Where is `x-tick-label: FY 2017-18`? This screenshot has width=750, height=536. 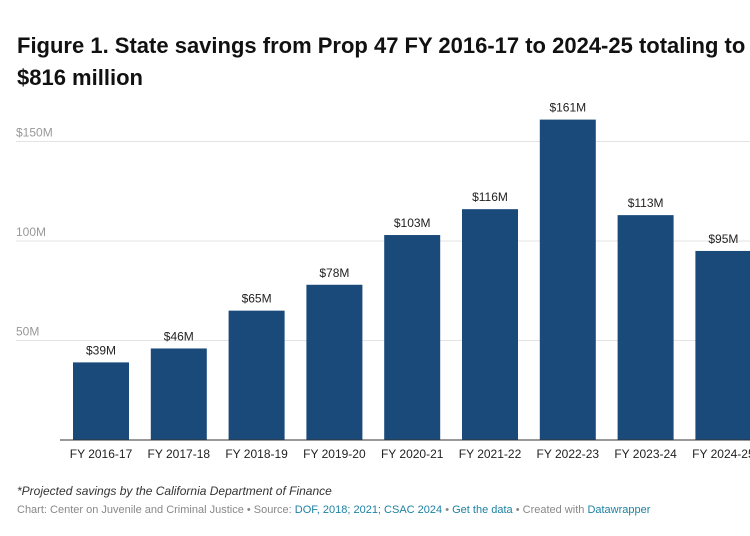 x-tick-label: FY 2017-18 is located at coordinates (179, 454).